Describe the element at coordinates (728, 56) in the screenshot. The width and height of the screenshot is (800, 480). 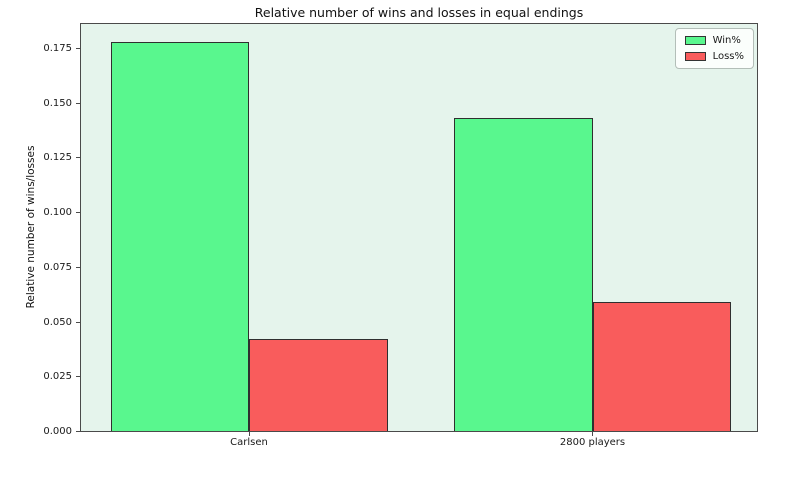
I see `legend-label-loss: Loss%` at that location.